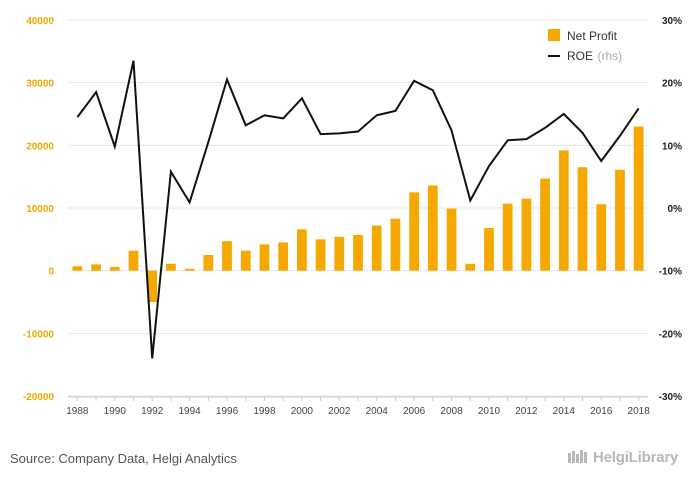 This screenshot has height=483, width=700. Describe the element at coordinates (51, 272) in the screenshot. I see `left-tick-label: 0` at that location.